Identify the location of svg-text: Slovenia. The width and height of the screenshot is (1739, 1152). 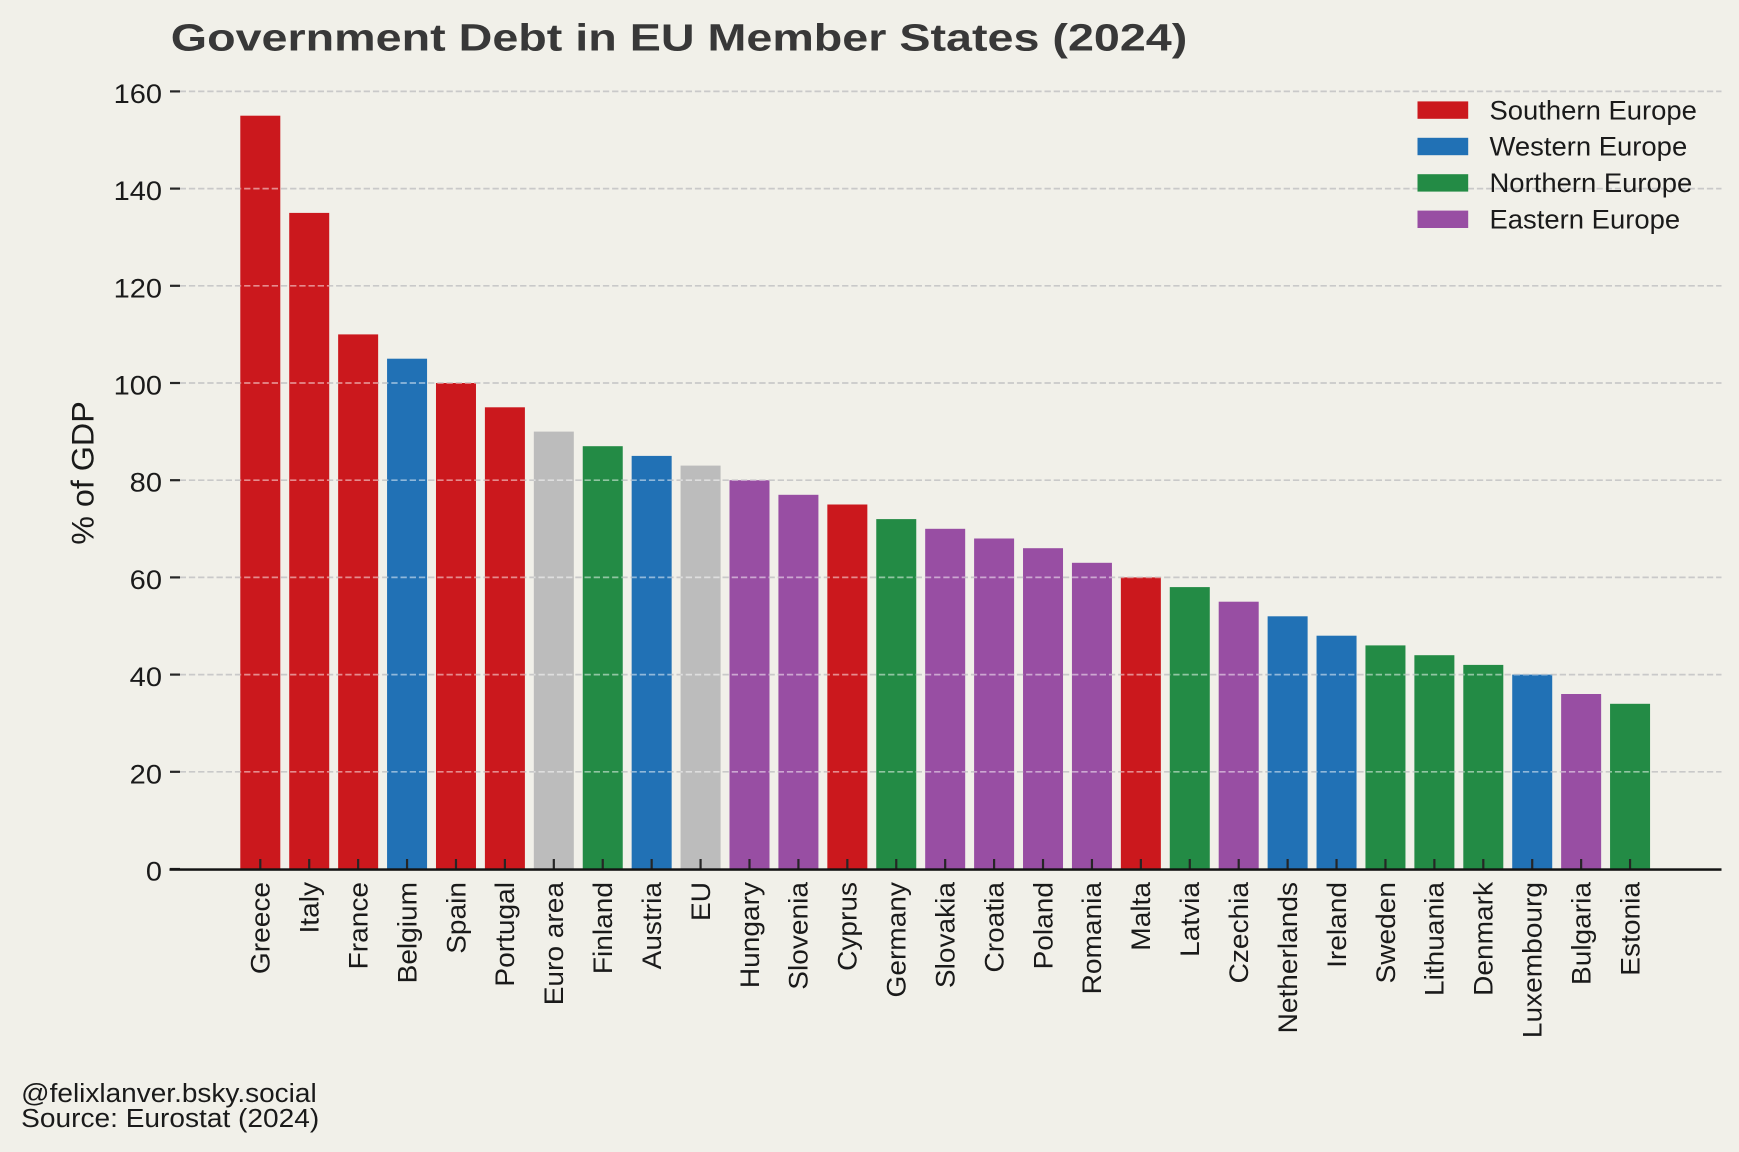
(799, 935).